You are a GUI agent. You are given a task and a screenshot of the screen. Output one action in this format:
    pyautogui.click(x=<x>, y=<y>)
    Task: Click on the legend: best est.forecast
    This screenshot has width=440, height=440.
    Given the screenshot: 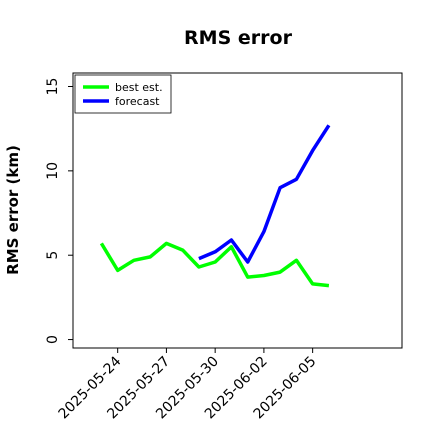 What is the action you would take?
    pyautogui.click(x=123, y=94)
    